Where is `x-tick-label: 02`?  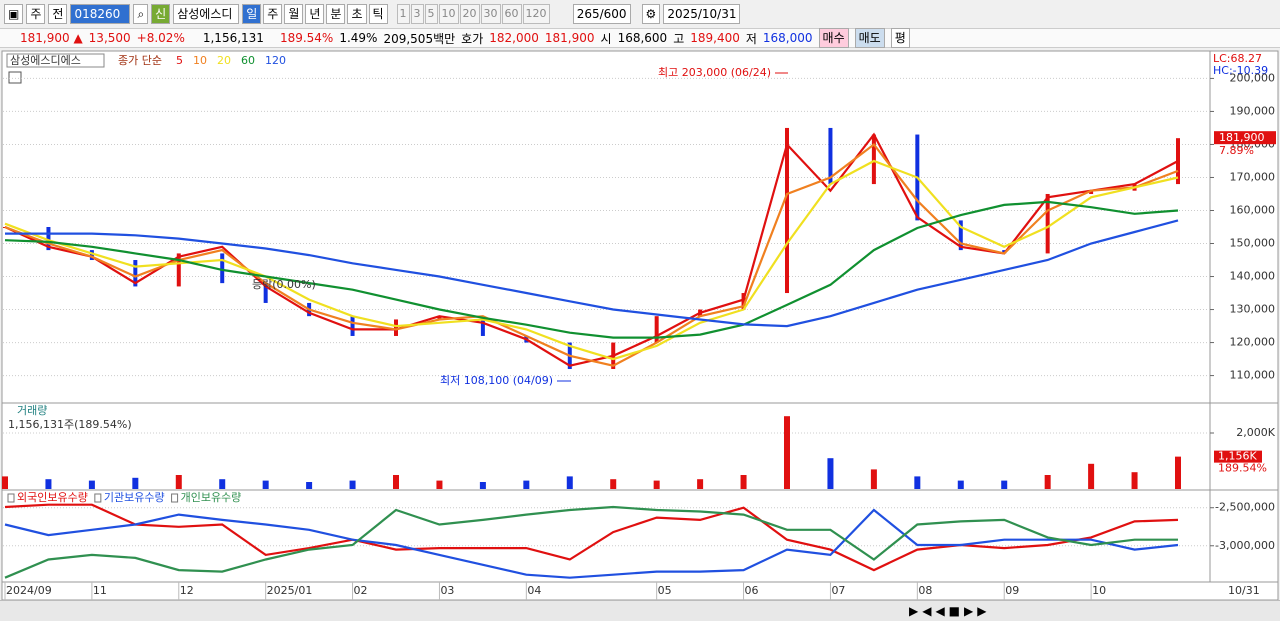 x-tick-label: 02 is located at coordinates (361, 590).